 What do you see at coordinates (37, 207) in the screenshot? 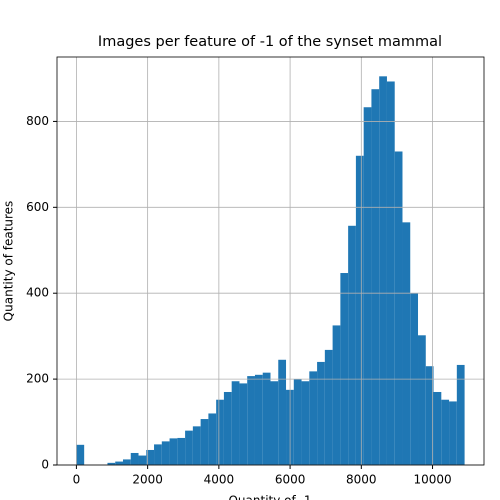
I see `y-tick-label: 600` at bounding box center [37, 207].